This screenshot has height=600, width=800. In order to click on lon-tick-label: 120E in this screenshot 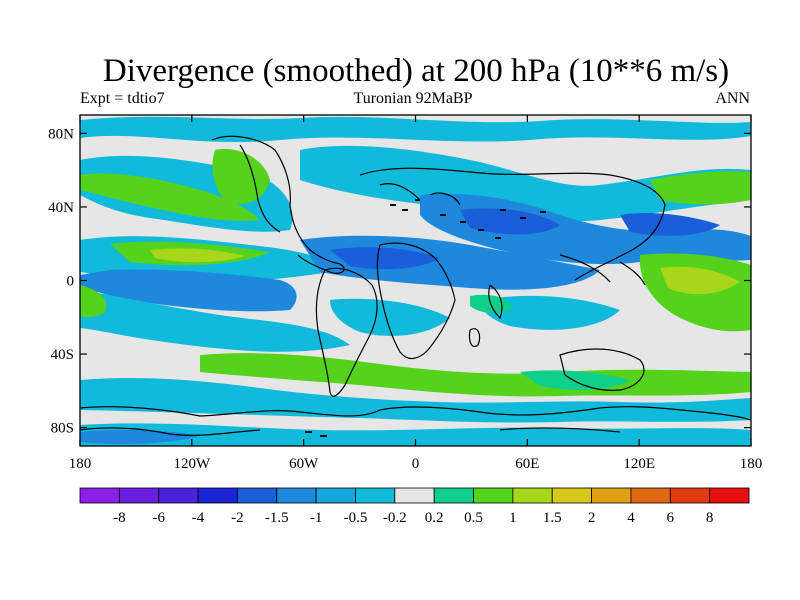, I will do `click(639, 464)`.